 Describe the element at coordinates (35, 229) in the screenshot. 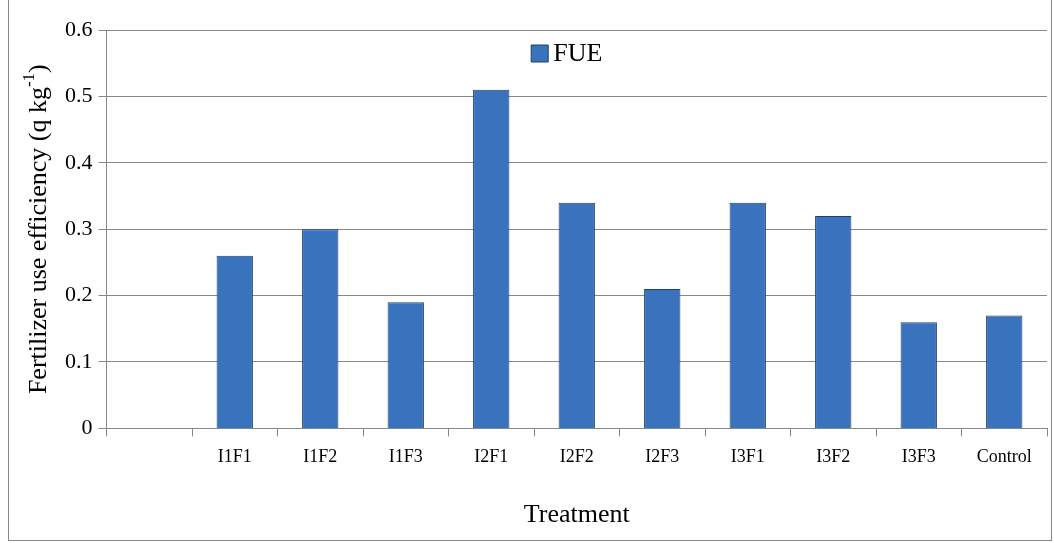

I see `y-axis-title: Fertilizer use efficiency (q kg-1)` at that location.